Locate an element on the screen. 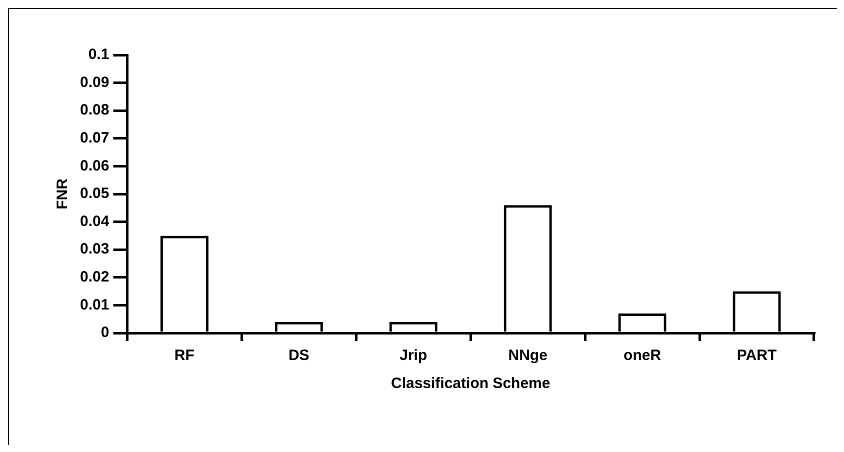 The width and height of the screenshot is (844, 452). y-axis-title: FNR is located at coordinates (63, 194).